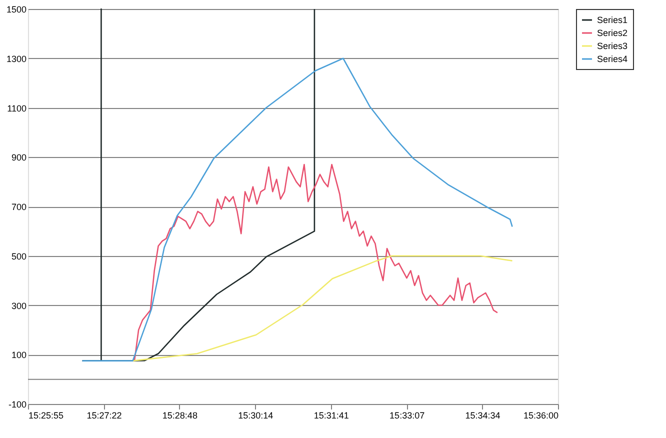  I want to click on x-tick-label: 15:33:07, so click(407, 415).